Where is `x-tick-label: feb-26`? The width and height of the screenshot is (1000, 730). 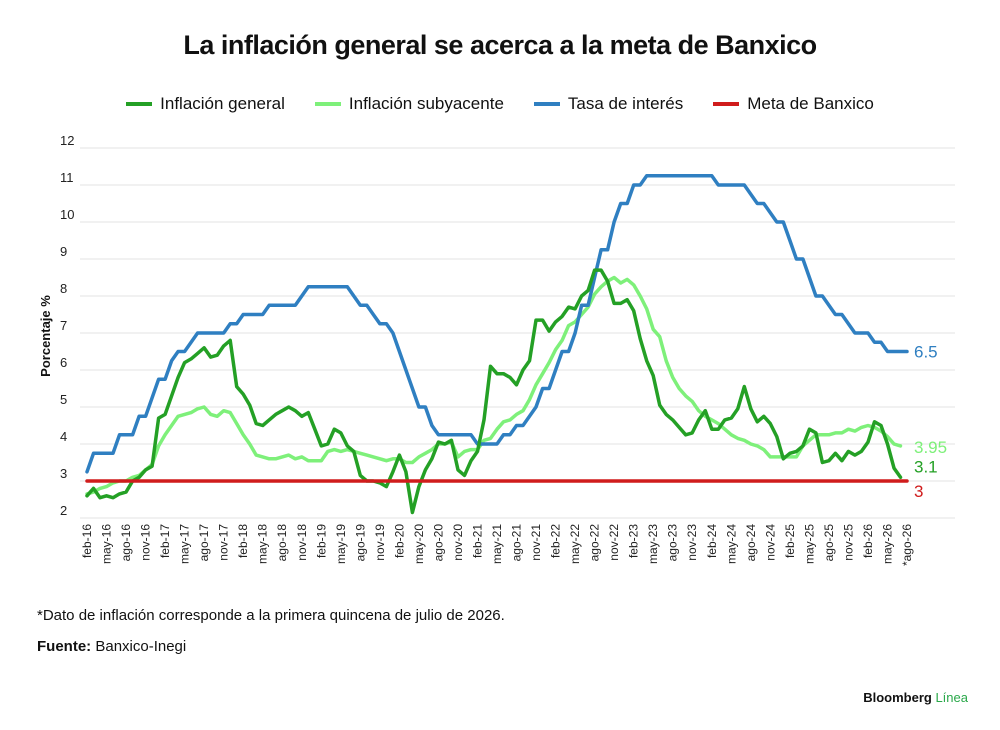
x-tick-label: feb-26 is located at coordinates (868, 541).